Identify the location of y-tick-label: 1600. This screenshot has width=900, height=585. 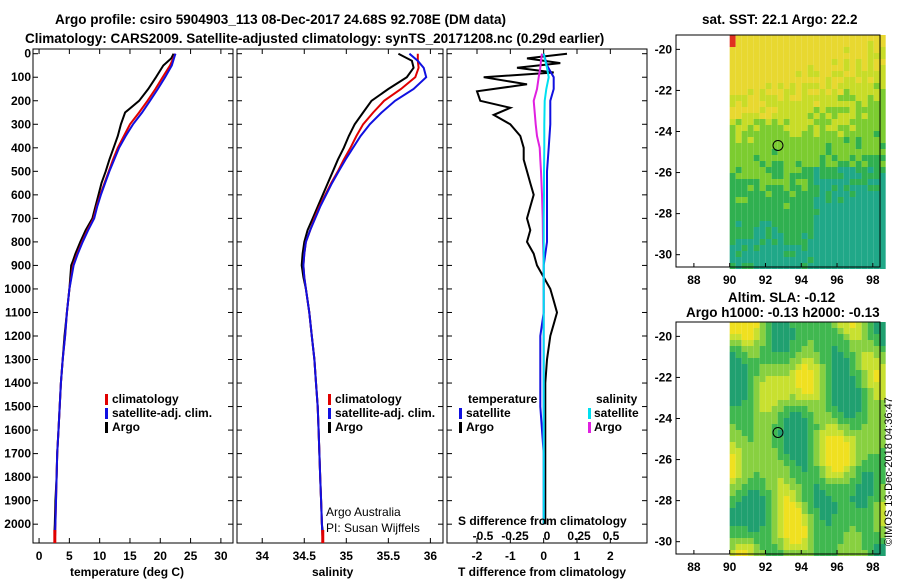
(17, 430).